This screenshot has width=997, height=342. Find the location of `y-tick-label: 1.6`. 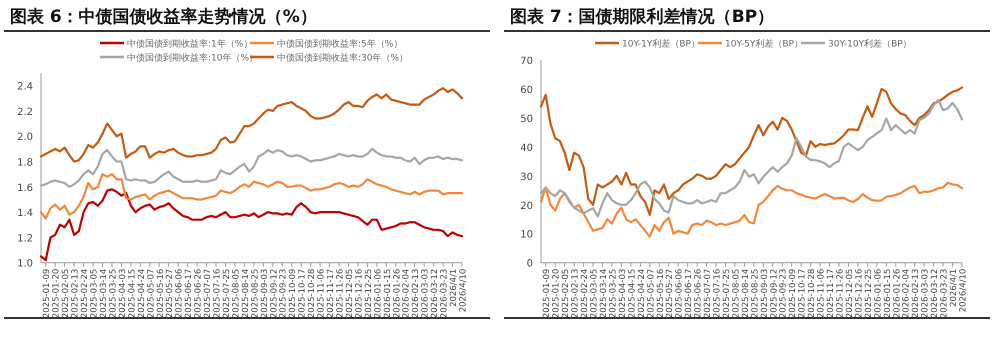

y-tick-label: 1.6 is located at coordinates (25, 188).